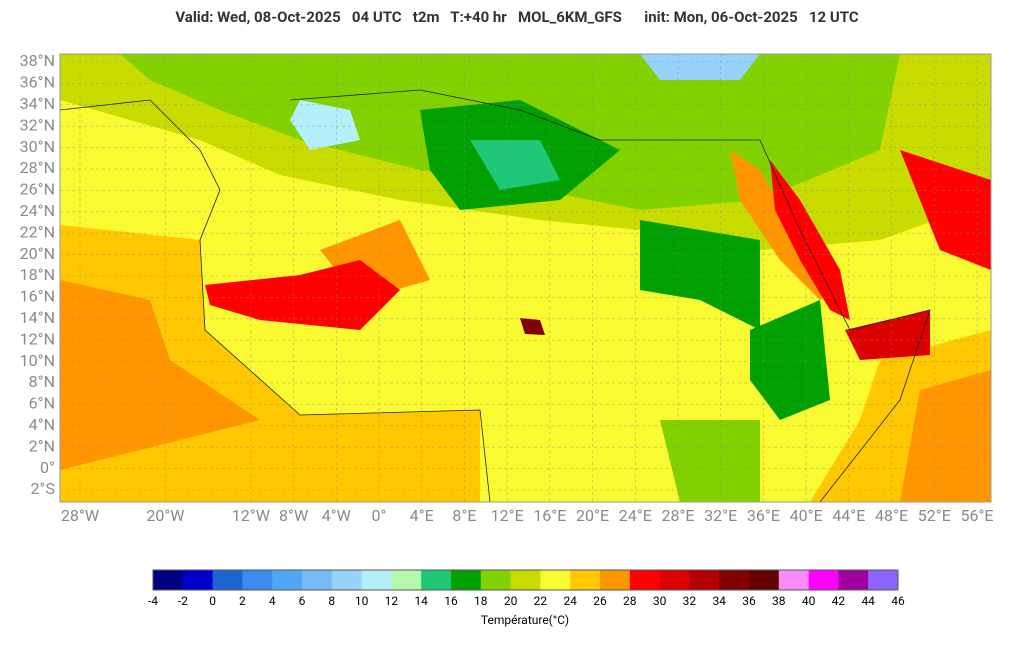  What do you see at coordinates (700, 67) in the screenshot?
I see `cool-patch` at bounding box center [700, 67].